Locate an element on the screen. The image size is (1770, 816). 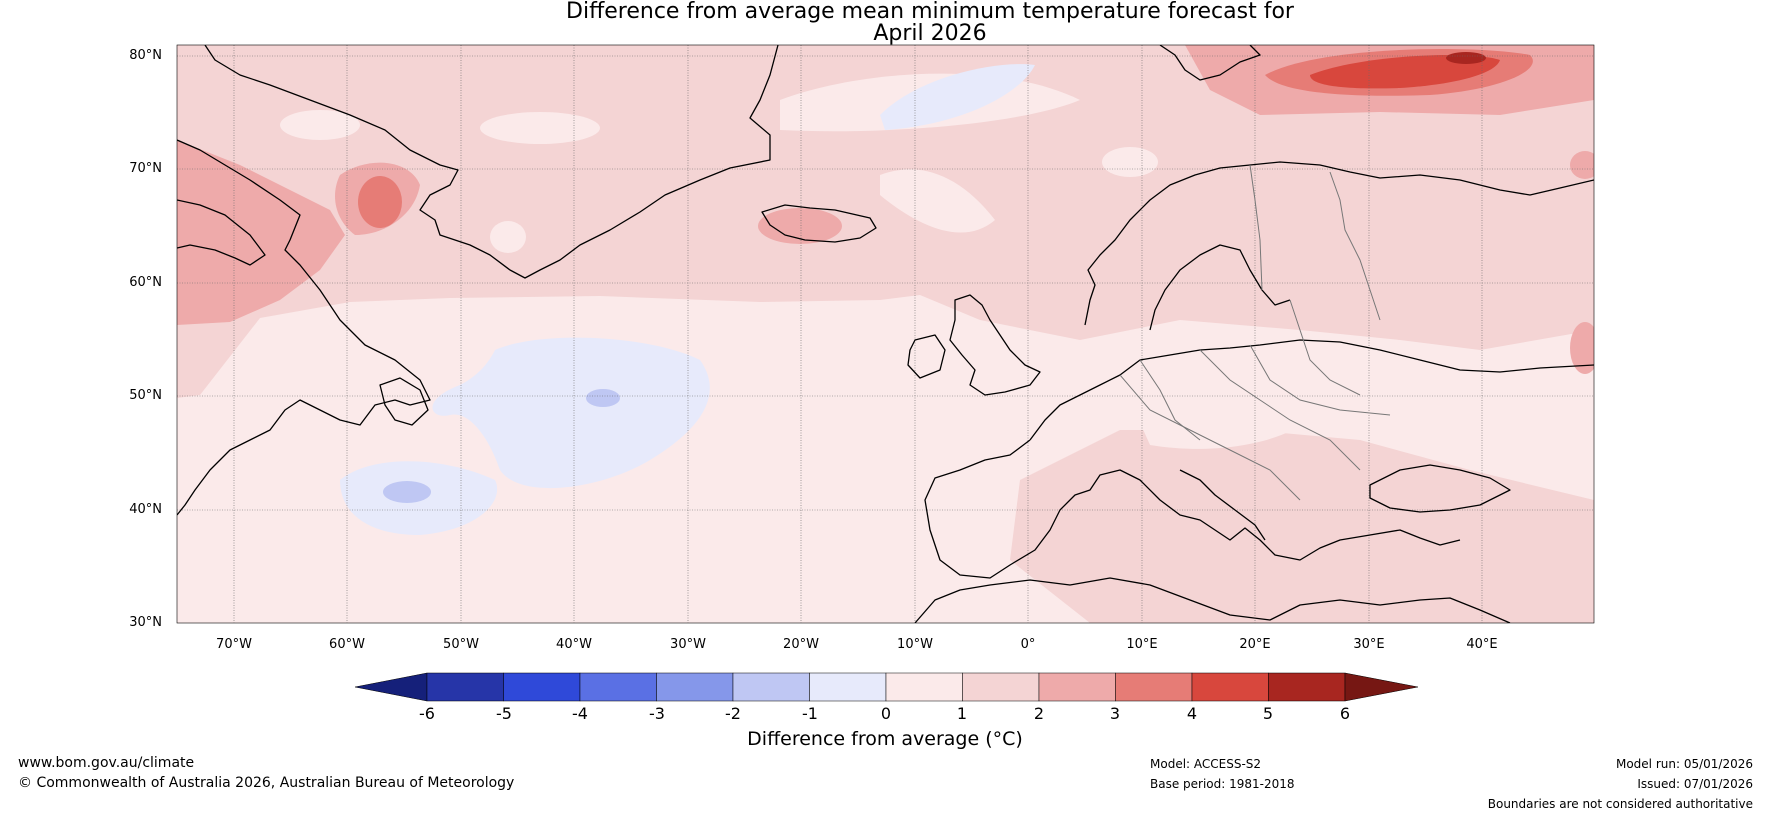
colorbar-tick: 0 is located at coordinates (886, 713).